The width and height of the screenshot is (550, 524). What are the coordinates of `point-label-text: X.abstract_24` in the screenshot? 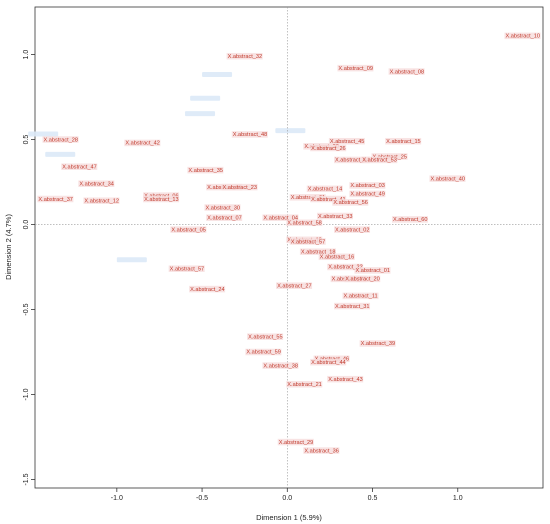 It's located at (207, 290).